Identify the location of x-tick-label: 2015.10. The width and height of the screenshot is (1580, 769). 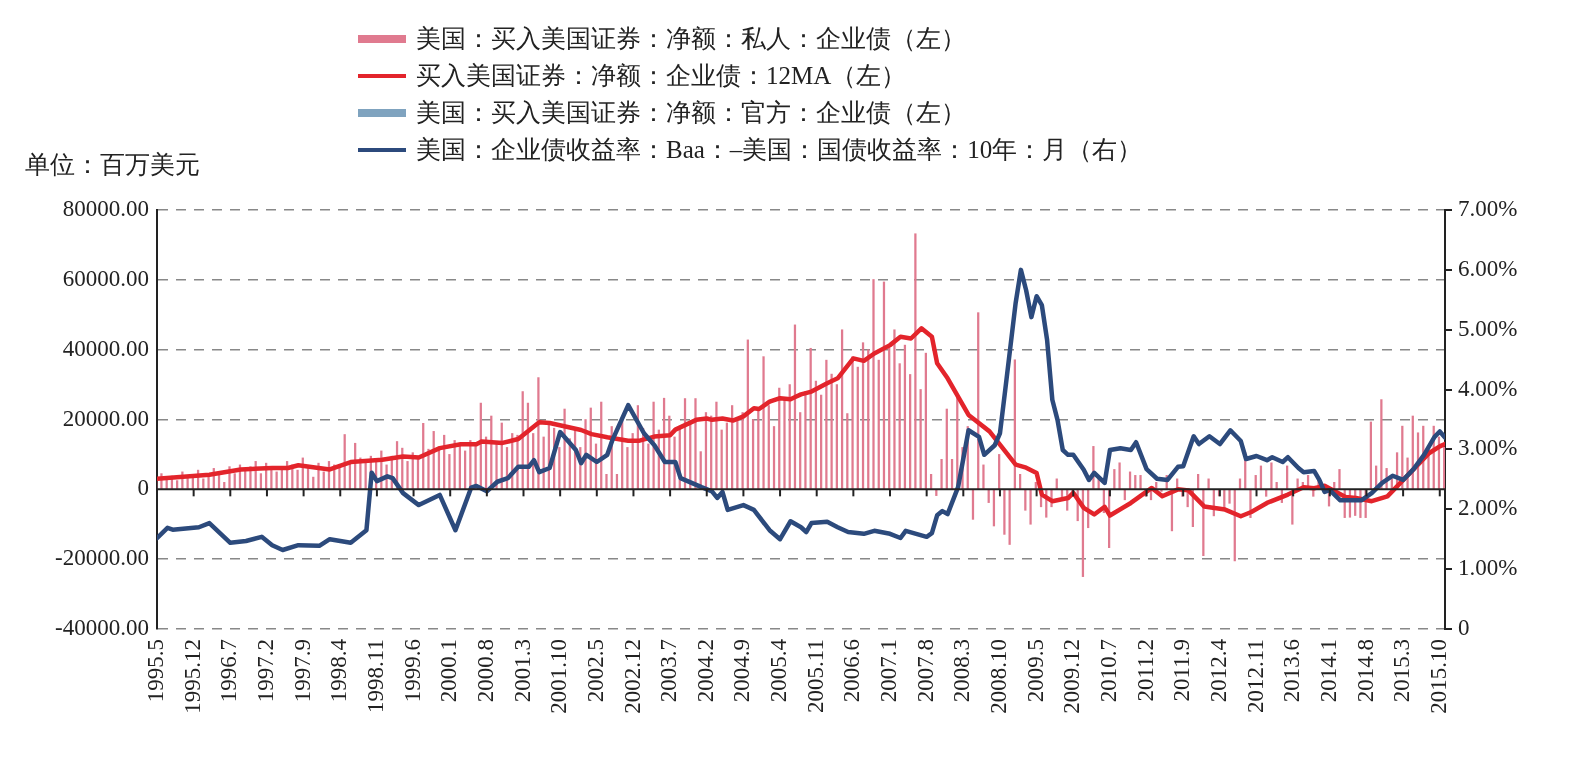
(1438, 676).